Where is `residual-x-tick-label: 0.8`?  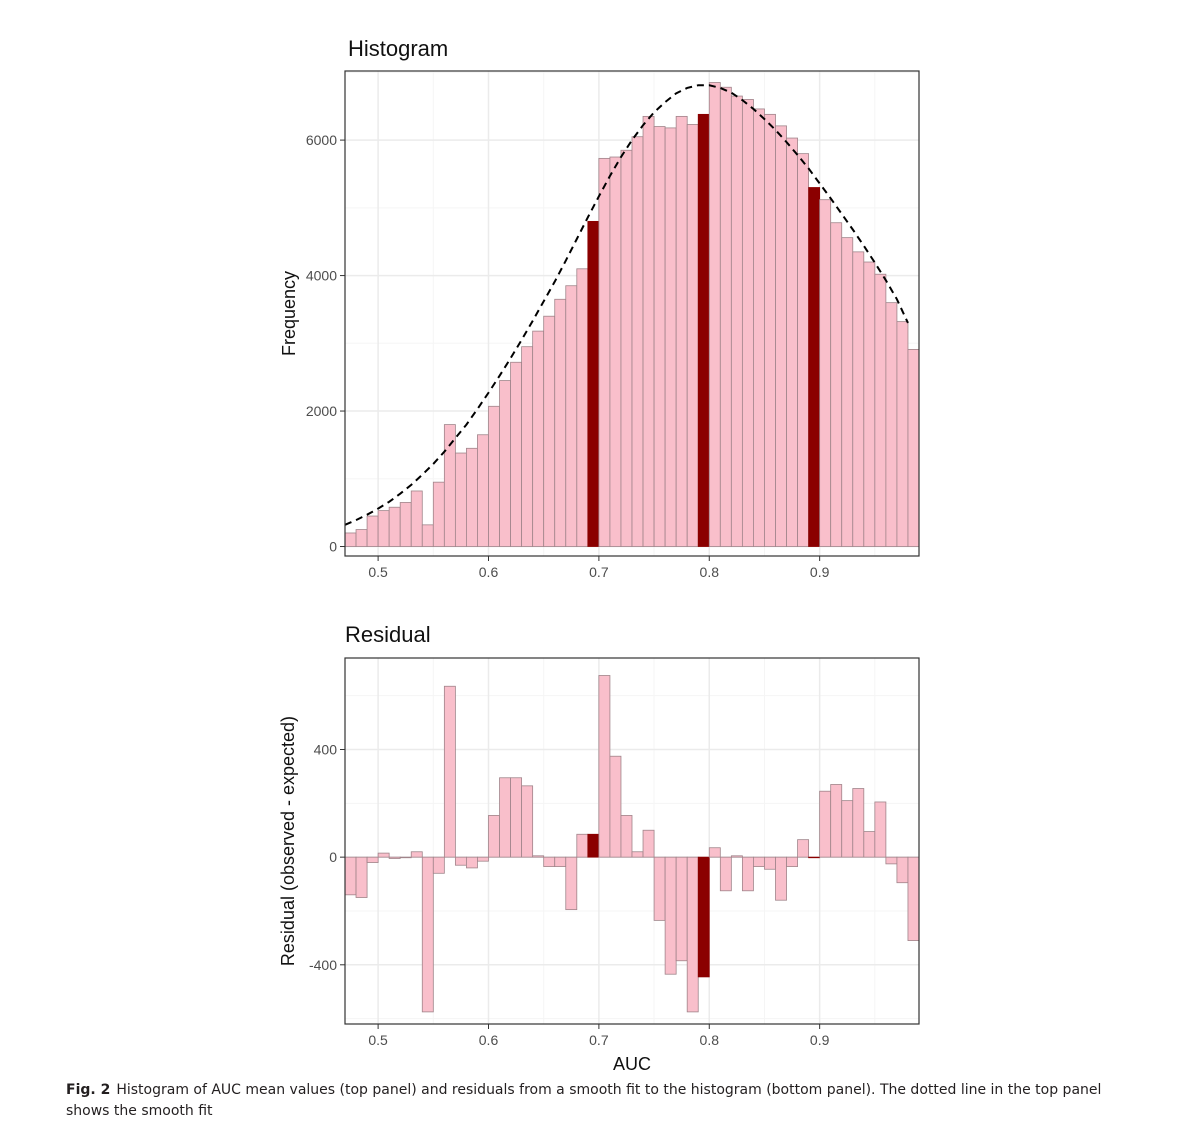 residual-x-tick-label: 0.8 is located at coordinates (710, 1040).